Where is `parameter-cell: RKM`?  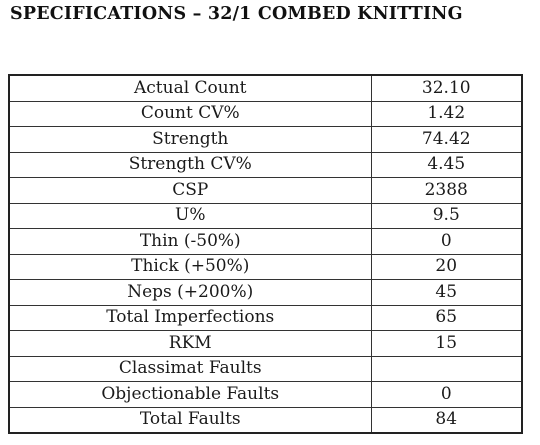
parameter-cell: RKM is located at coordinates (190, 343).